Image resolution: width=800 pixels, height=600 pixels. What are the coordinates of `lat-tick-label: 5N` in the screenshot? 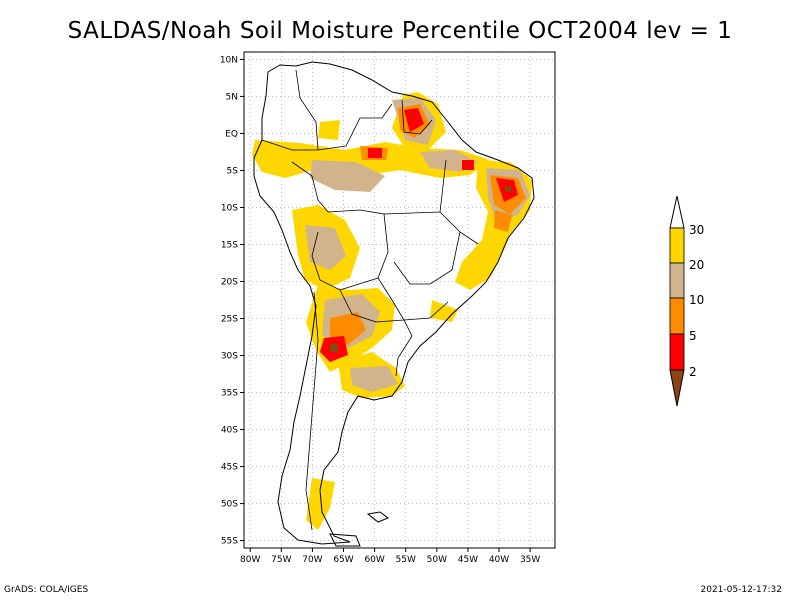 It's located at (232, 97).